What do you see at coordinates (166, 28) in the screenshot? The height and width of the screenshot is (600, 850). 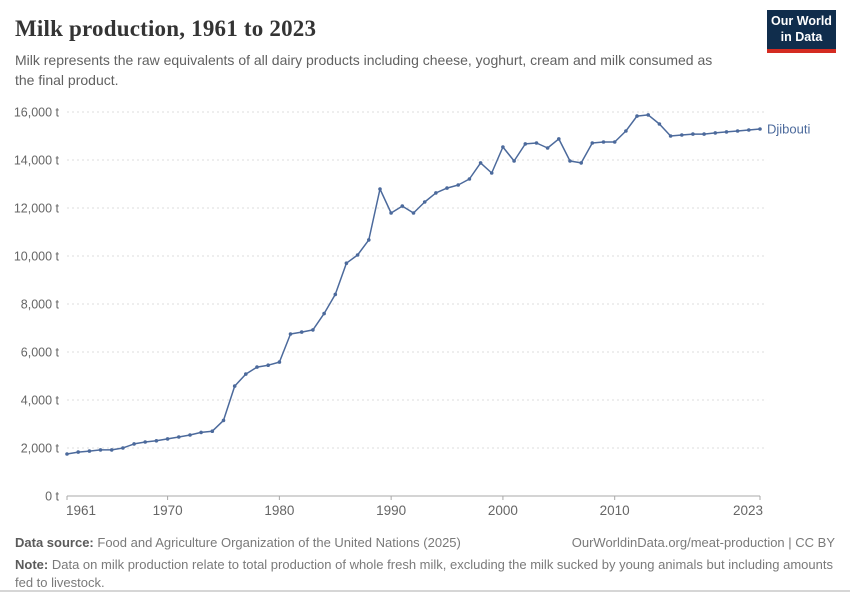 I see `page-title: Milk production, 1961 to 2023` at bounding box center [166, 28].